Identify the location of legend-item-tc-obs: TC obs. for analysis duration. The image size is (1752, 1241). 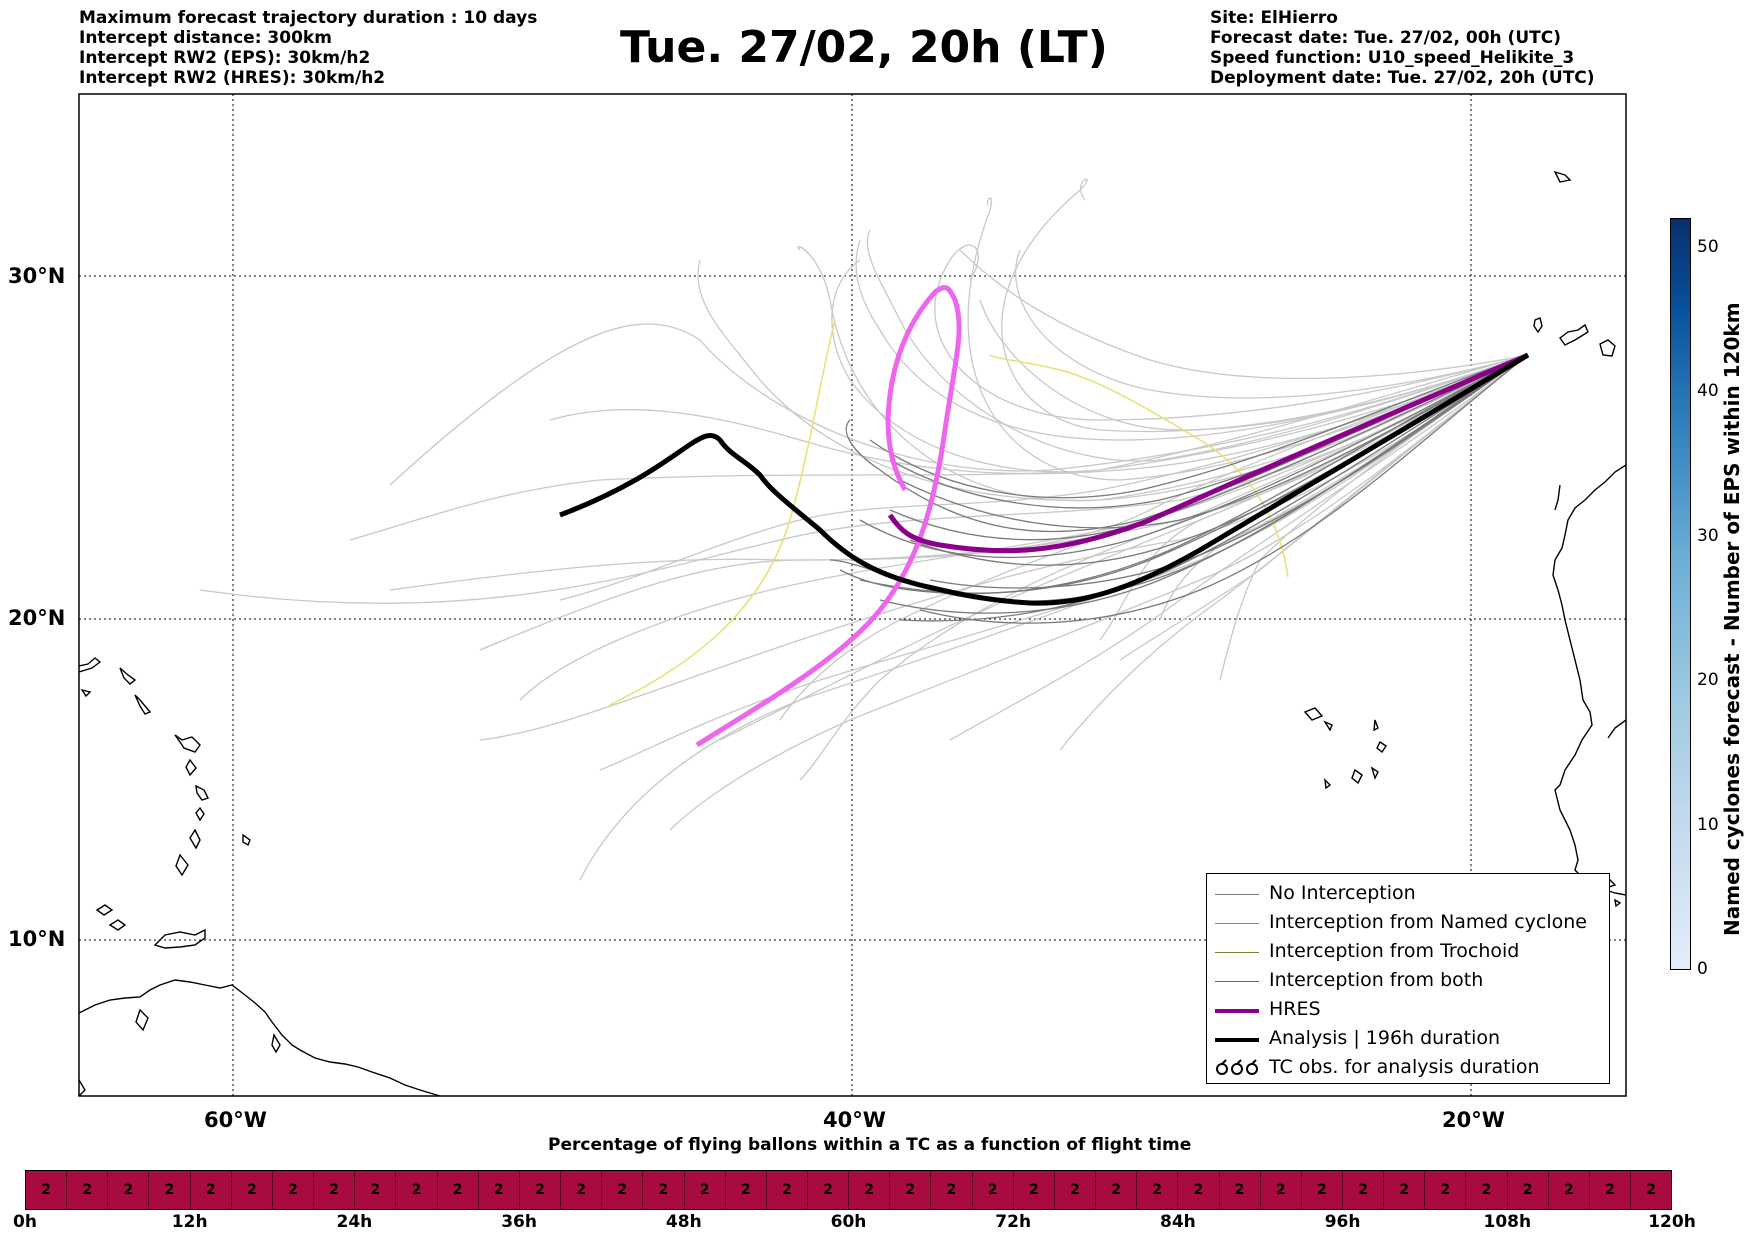
(1408, 1069).